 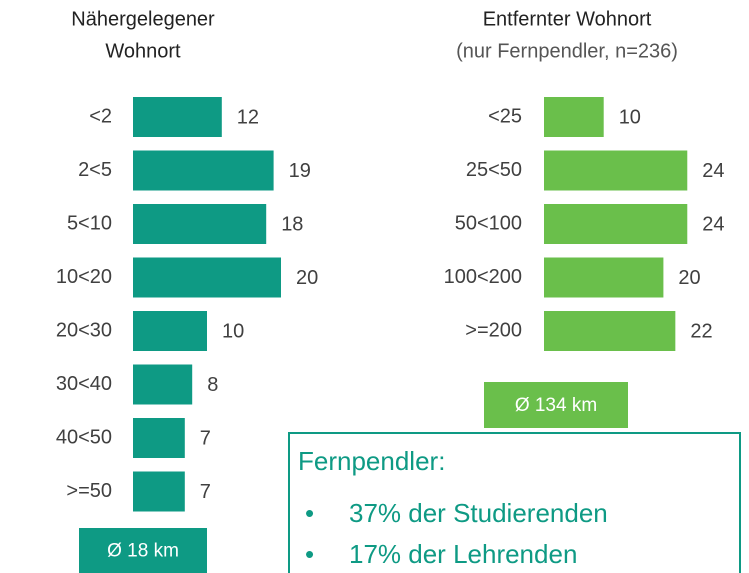 I want to click on category-label: 50<100, so click(x=488, y=223).